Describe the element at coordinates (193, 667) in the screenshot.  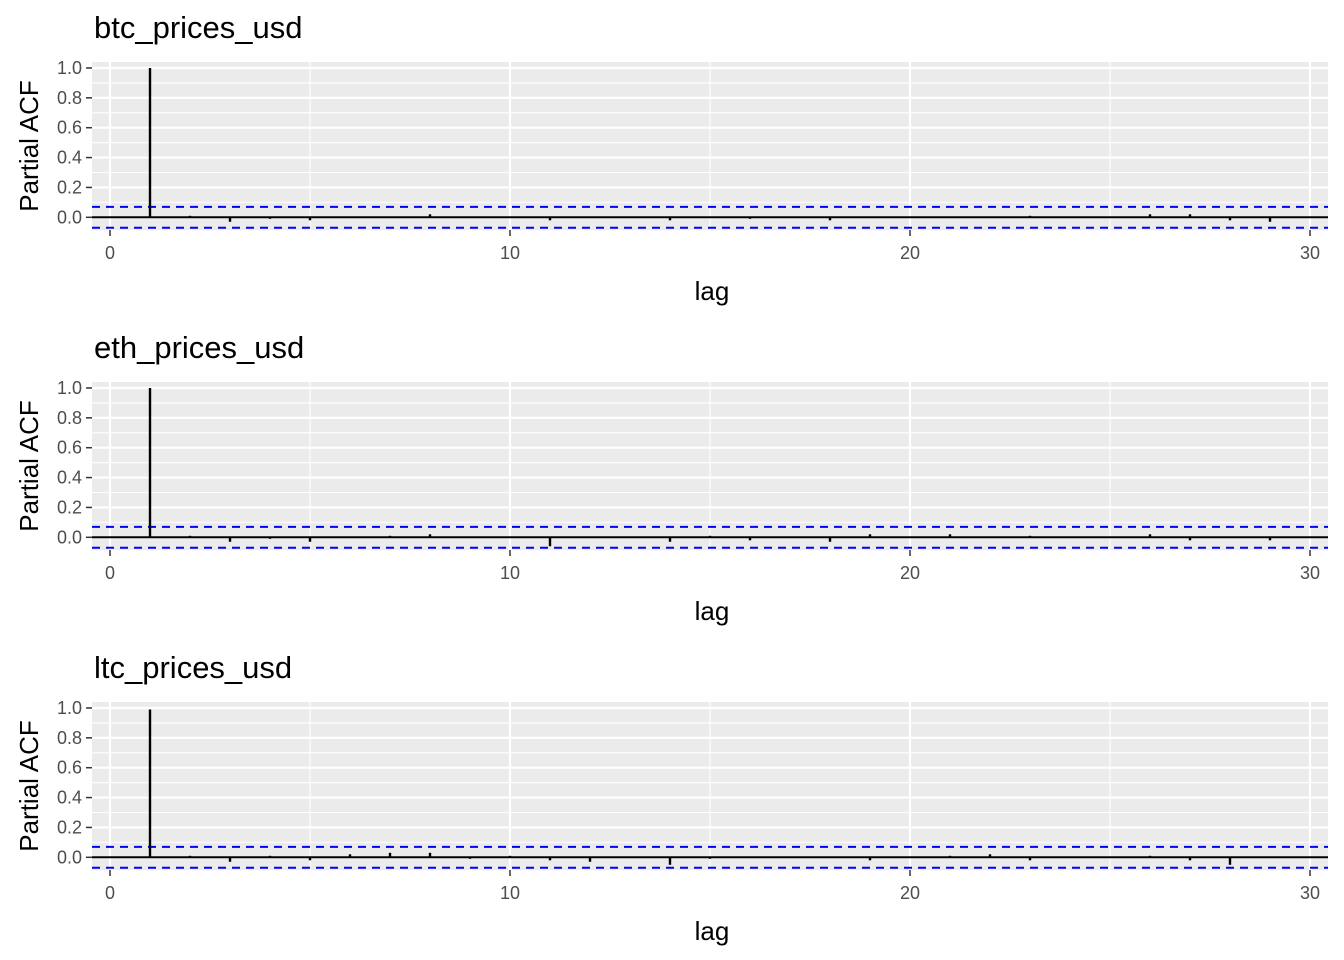
I see `chart-title: ltc_prices_usd` at that location.